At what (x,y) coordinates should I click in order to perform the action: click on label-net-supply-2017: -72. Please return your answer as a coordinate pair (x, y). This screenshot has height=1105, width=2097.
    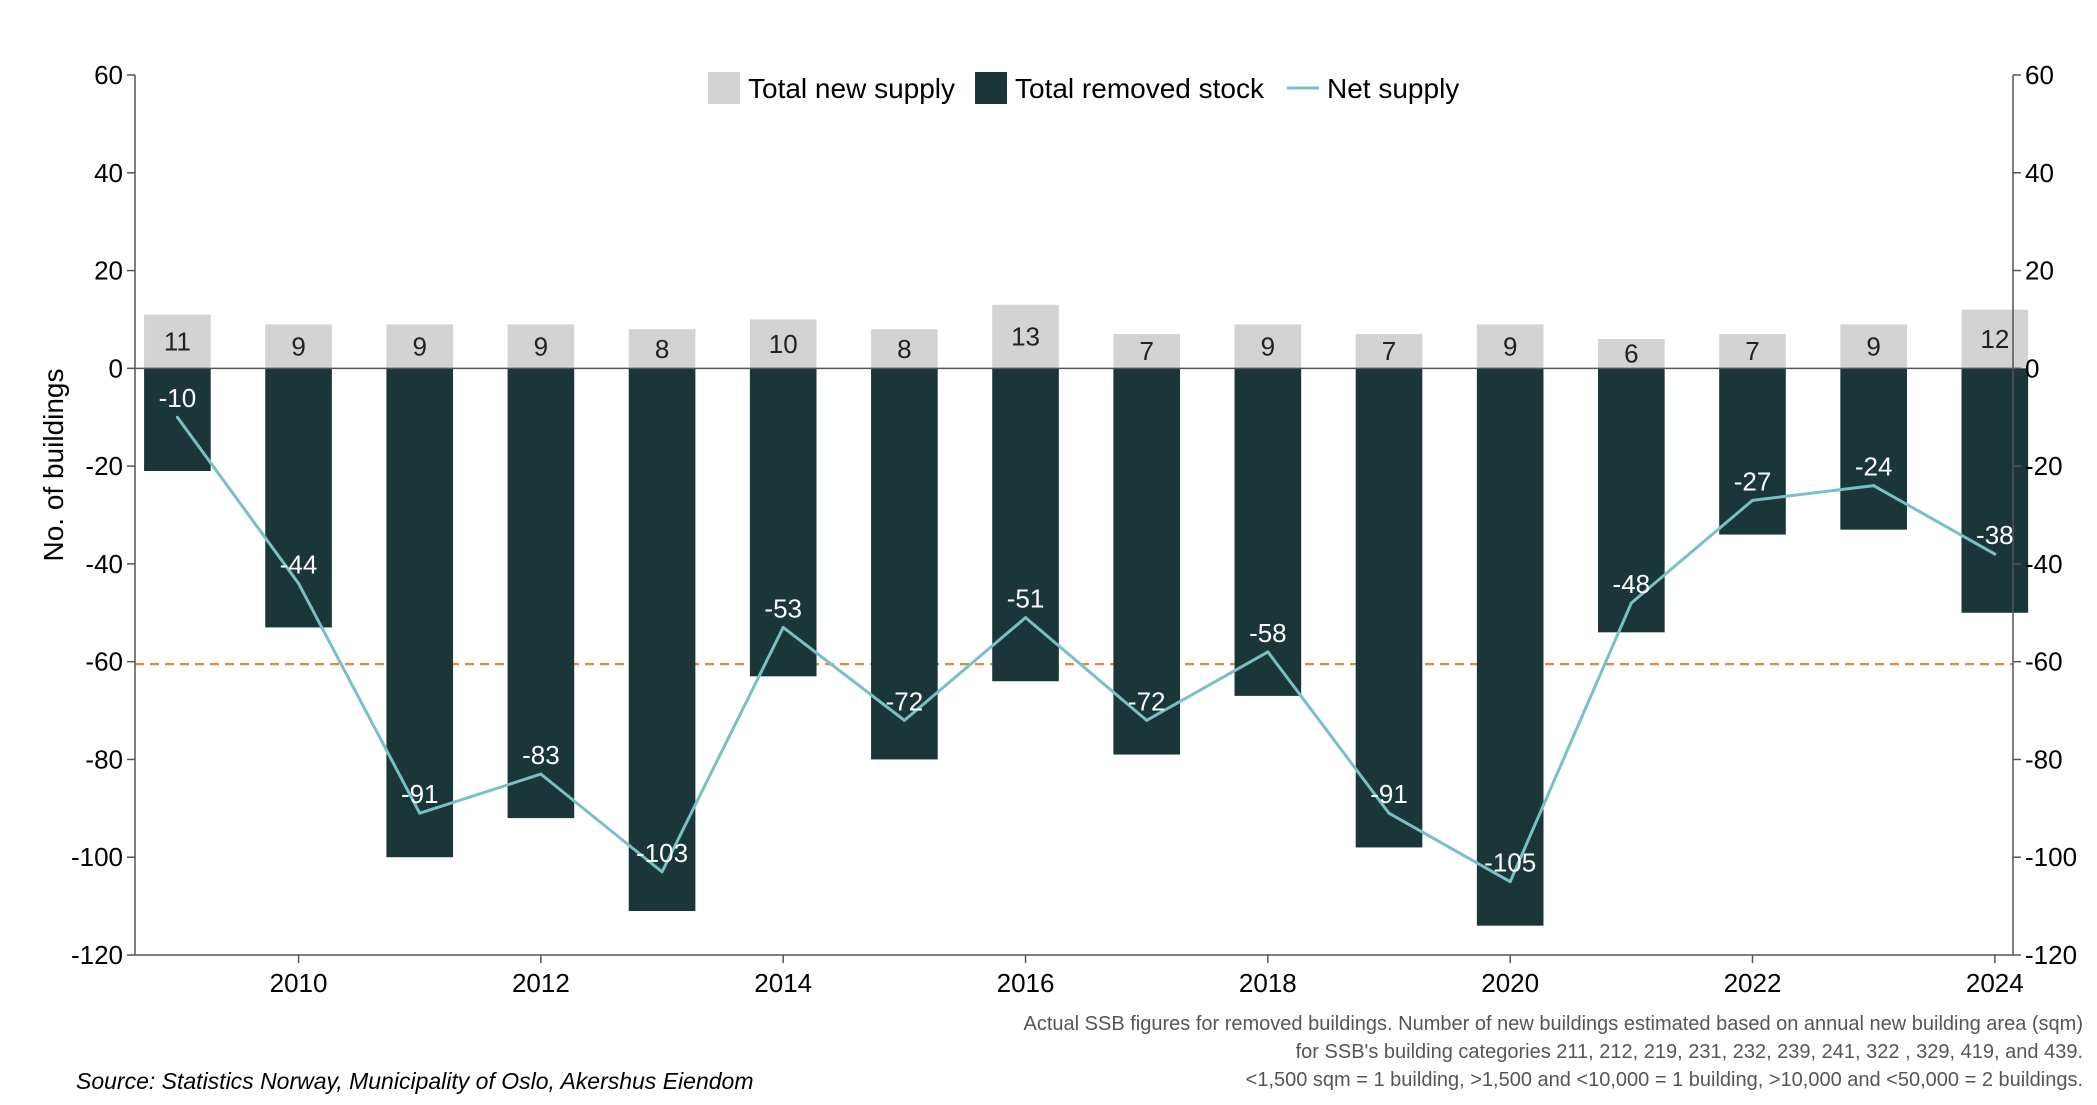
    Looking at the image, I should click on (1147, 701).